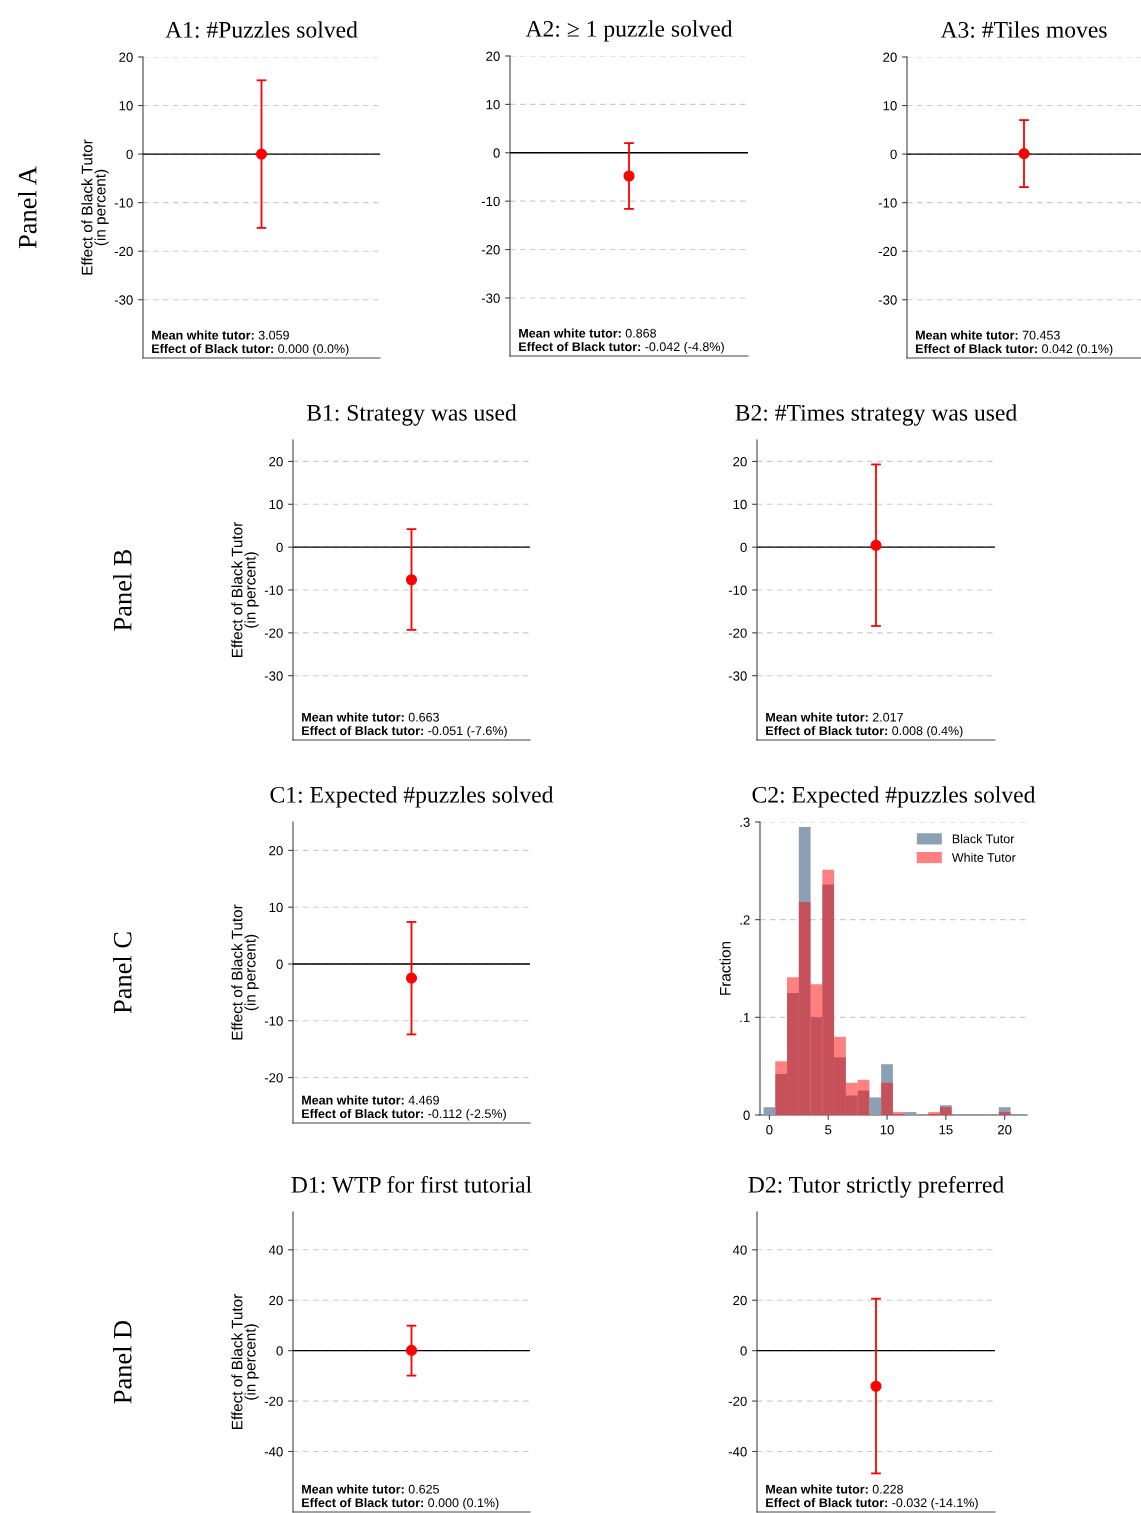  I want to click on annotation: Effect of Black tutor: 0.042 (0.1%), so click(1014, 349).